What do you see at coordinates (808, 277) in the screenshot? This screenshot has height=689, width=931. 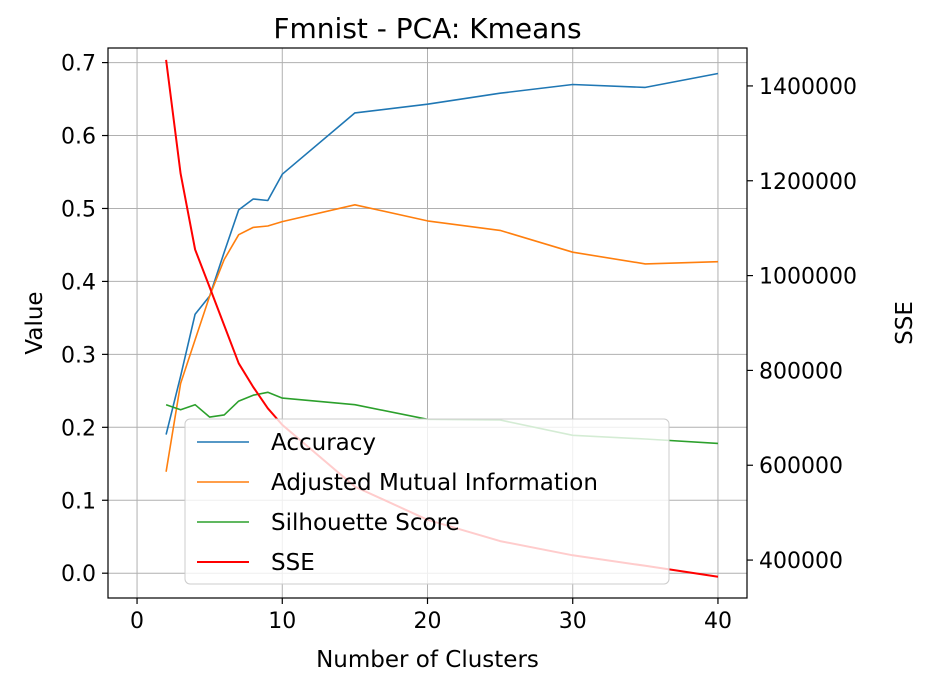 I see `y2-tick-label: 1000000` at bounding box center [808, 277].